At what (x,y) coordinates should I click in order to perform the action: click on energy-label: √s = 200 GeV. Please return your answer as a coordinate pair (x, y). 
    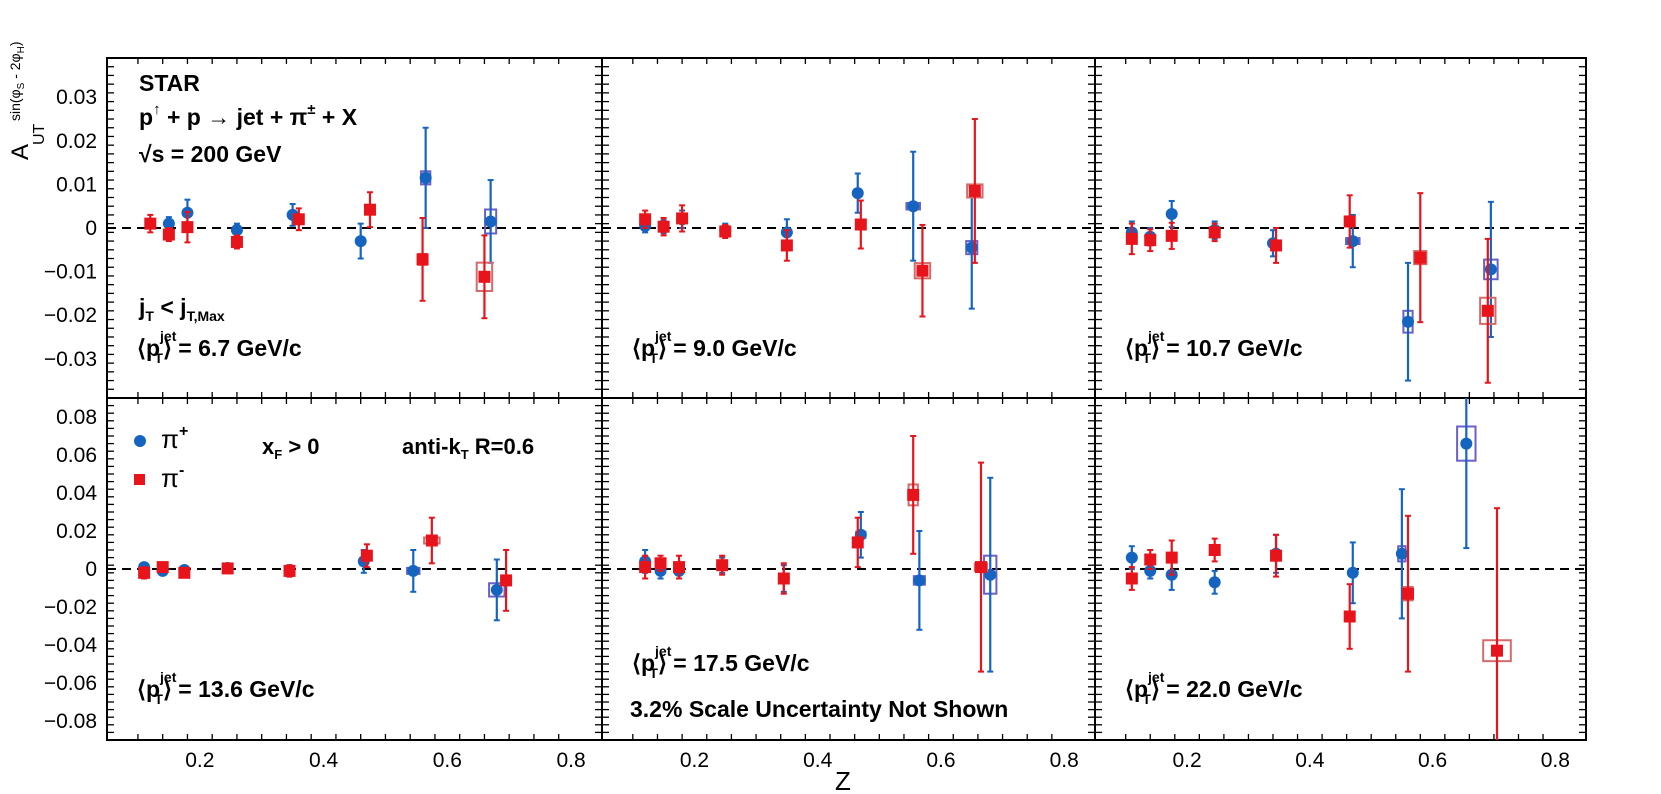
    Looking at the image, I should click on (210, 154).